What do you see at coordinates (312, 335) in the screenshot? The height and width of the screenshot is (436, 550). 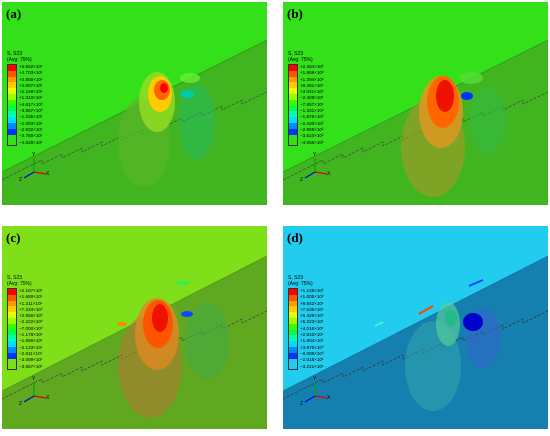 I see `legend-value: +2.810×10¹` at bounding box center [312, 335].